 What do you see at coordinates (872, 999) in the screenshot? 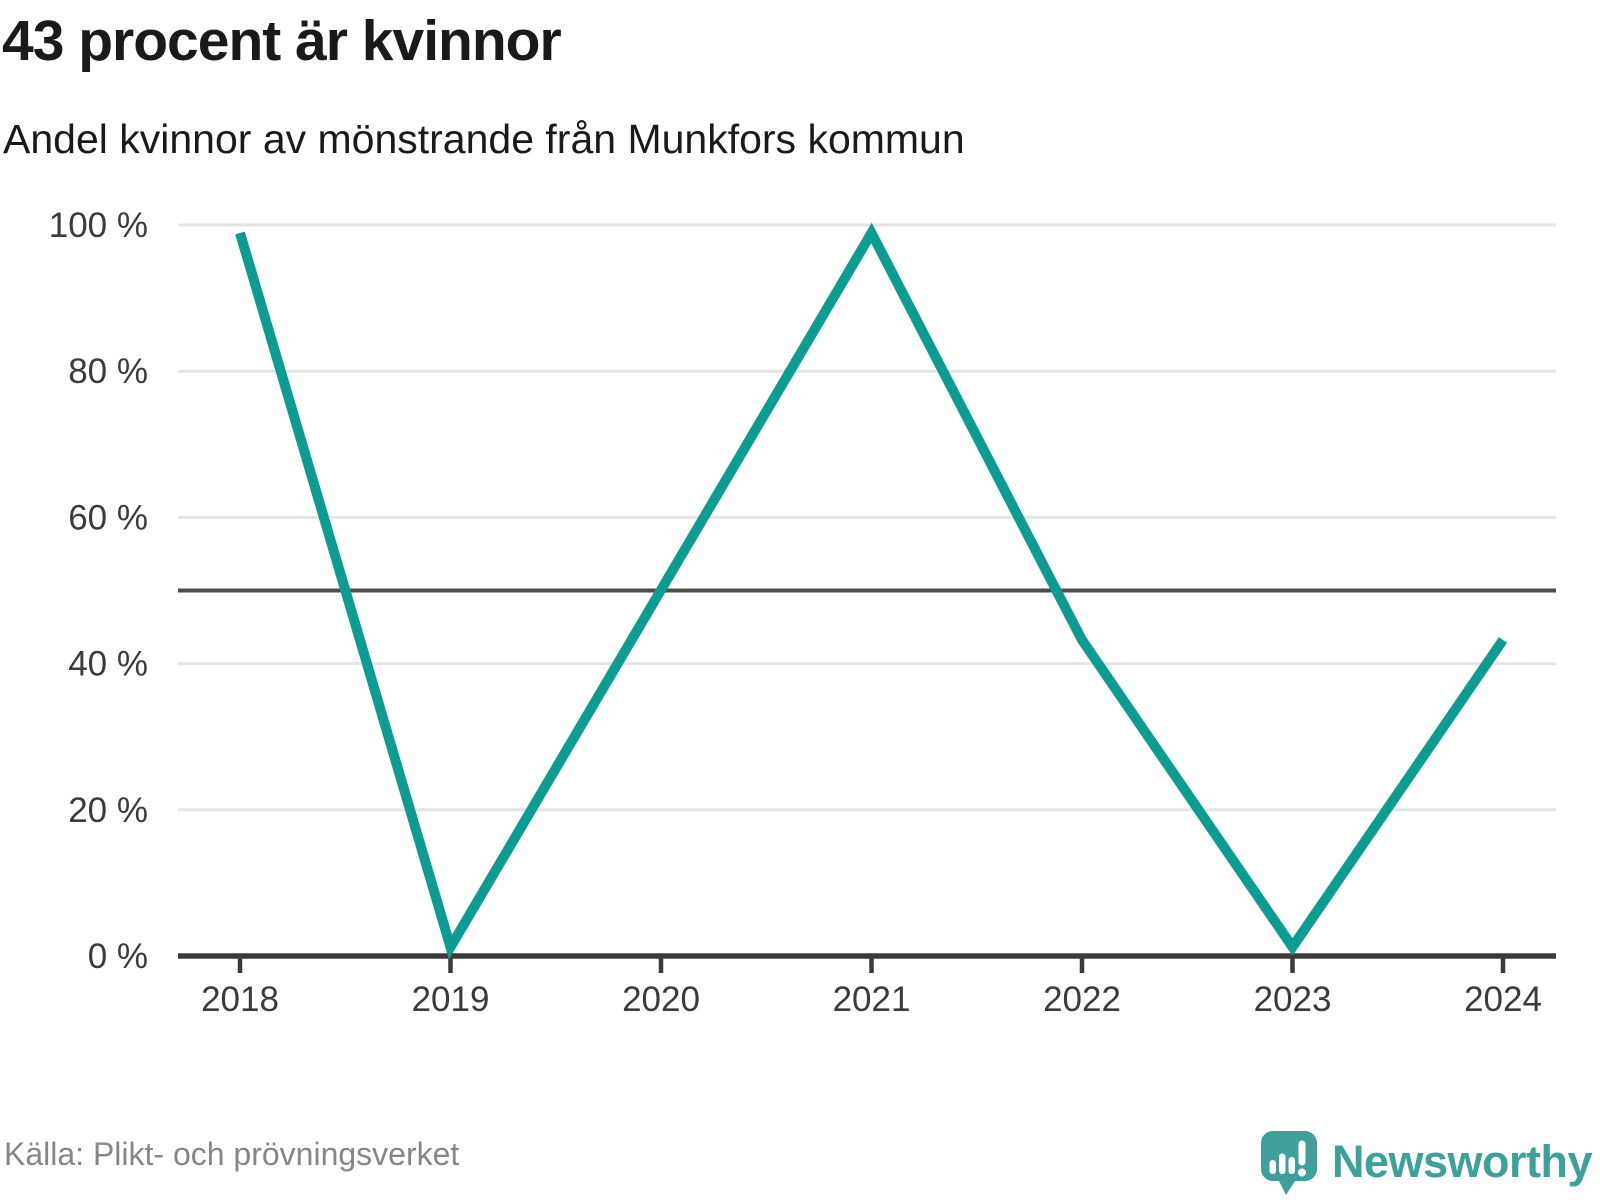
I see `x-tick-label-2021: 2021` at bounding box center [872, 999].